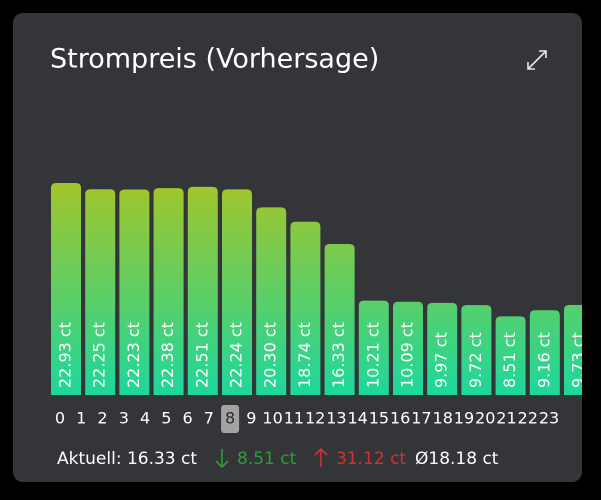  Describe the element at coordinates (99, 355) in the screenshot. I see `bar-value-label: 22.25 ct` at that location.